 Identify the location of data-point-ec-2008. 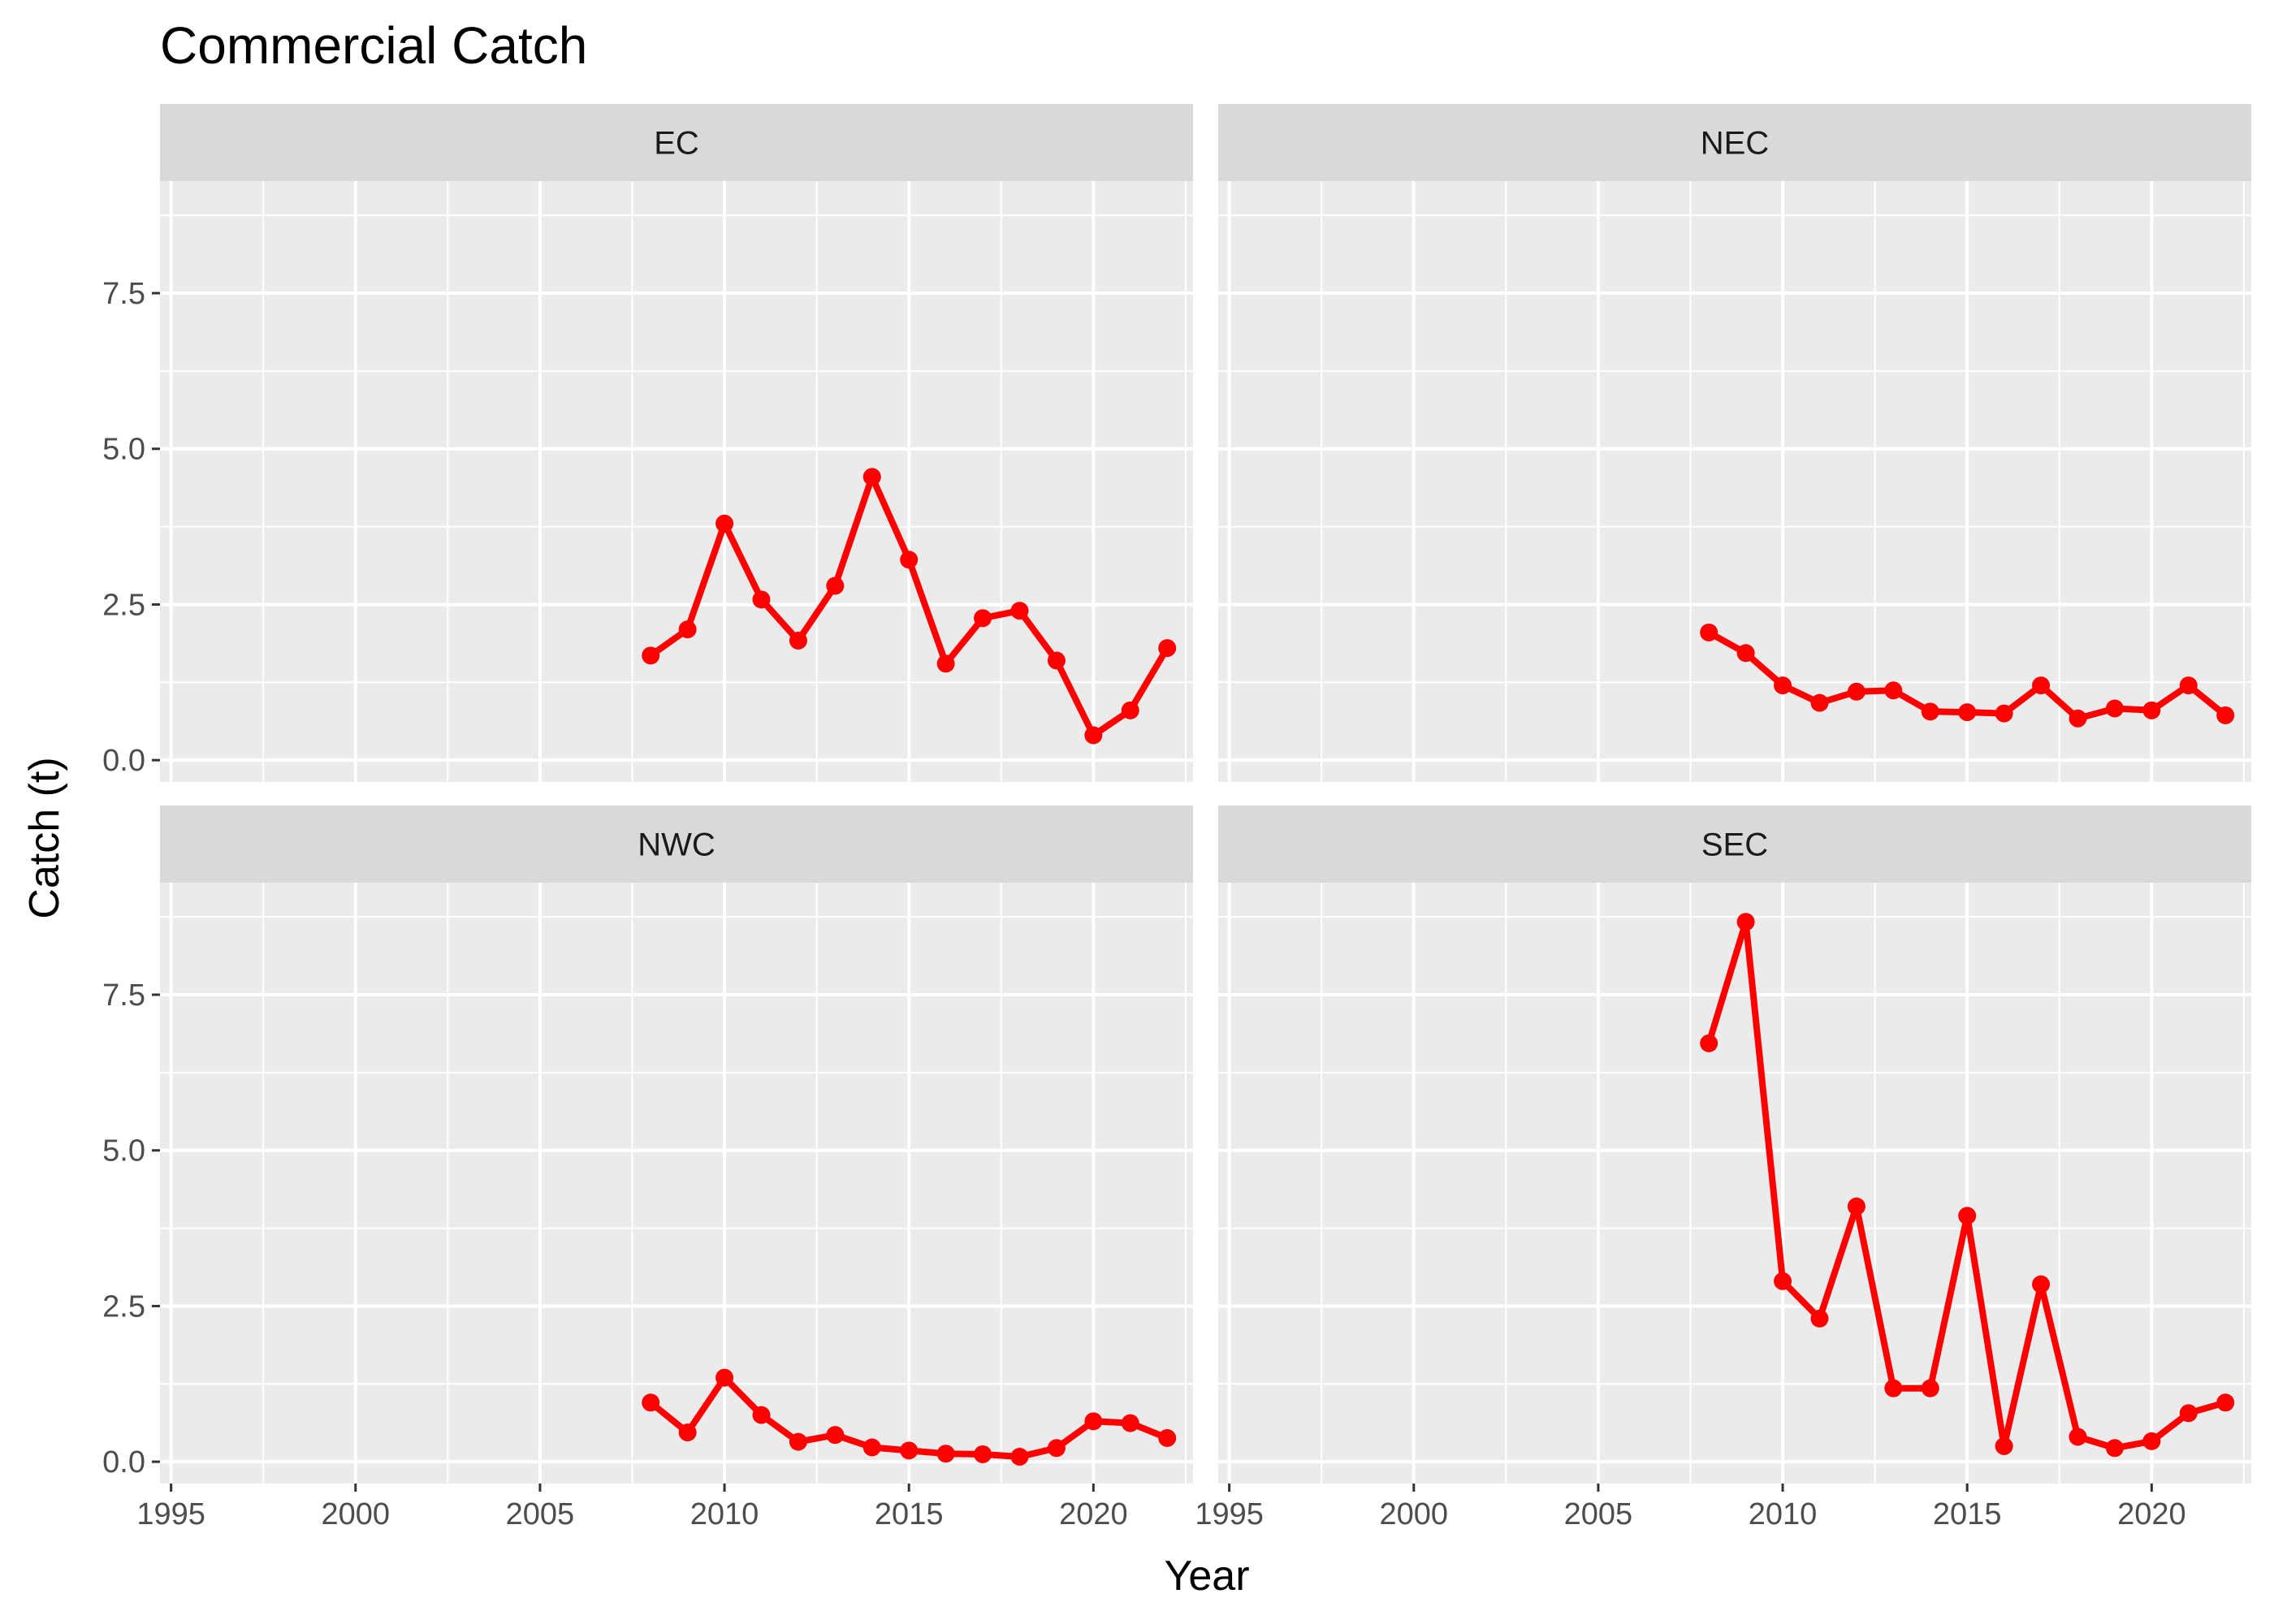
(651, 656).